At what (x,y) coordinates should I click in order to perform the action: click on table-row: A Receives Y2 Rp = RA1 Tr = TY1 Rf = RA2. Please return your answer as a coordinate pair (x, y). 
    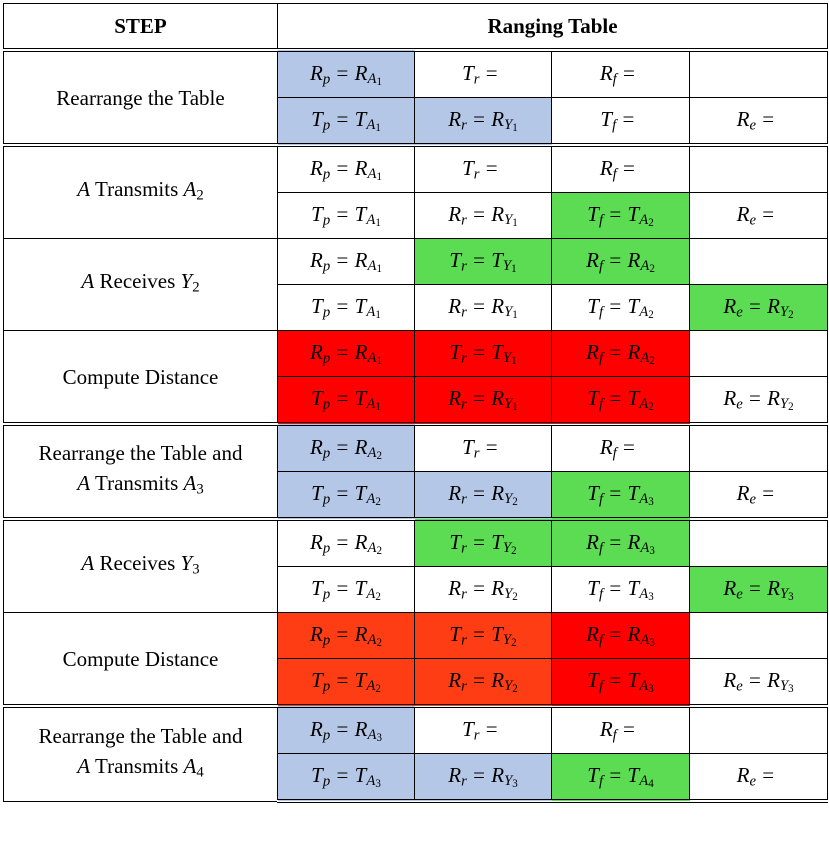
    Looking at the image, I should click on (416, 284).